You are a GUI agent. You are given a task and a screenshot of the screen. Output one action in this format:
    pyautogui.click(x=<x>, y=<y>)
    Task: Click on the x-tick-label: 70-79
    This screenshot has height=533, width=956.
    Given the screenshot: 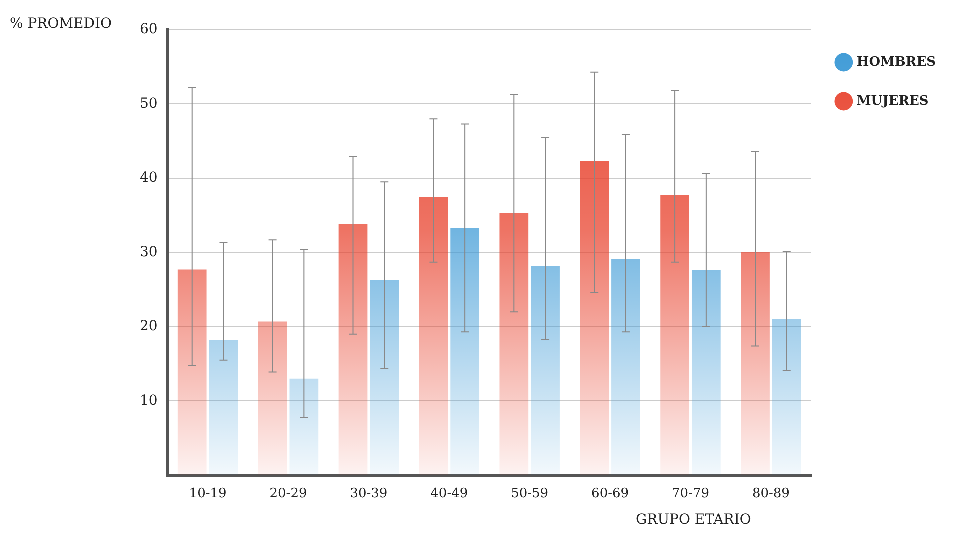 What is the action you would take?
    pyautogui.click(x=691, y=494)
    